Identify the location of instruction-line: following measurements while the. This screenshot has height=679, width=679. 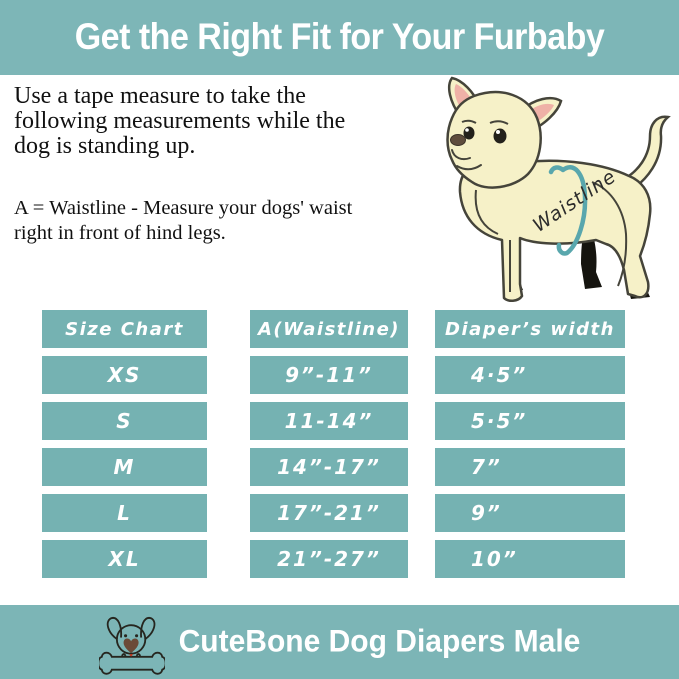
(180, 121).